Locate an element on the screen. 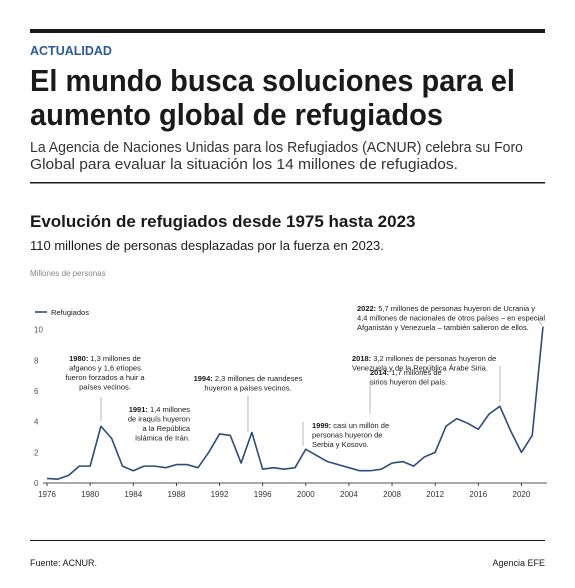 This screenshot has width=575, height=588. annotation-year: 2014: is located at coordinates (379, 372).